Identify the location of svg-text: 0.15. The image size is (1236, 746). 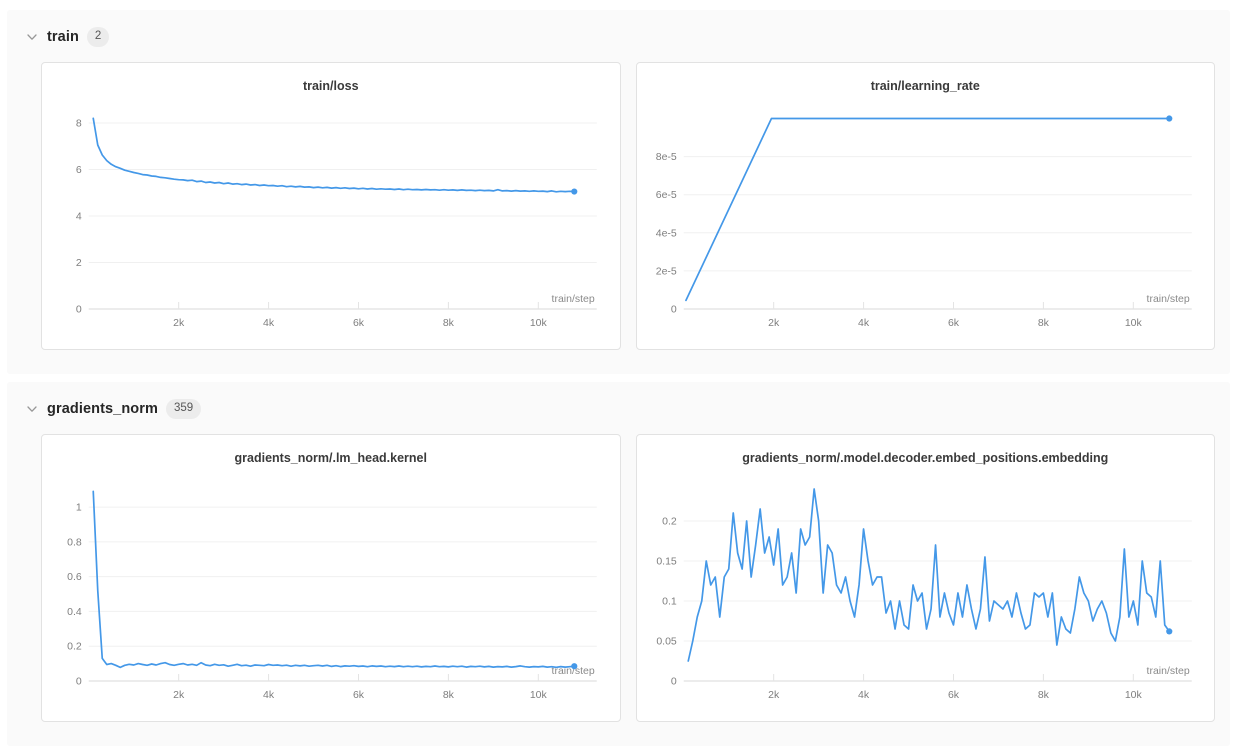
(666, 562).